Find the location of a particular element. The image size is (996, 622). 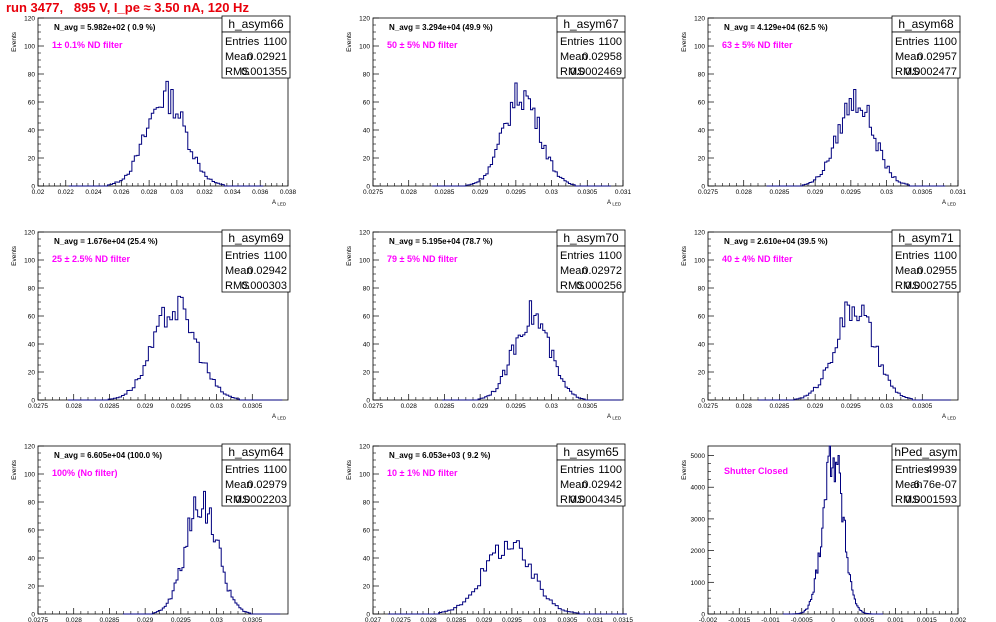

y-tick-label: 1000 is located at coordinates (698, 583).